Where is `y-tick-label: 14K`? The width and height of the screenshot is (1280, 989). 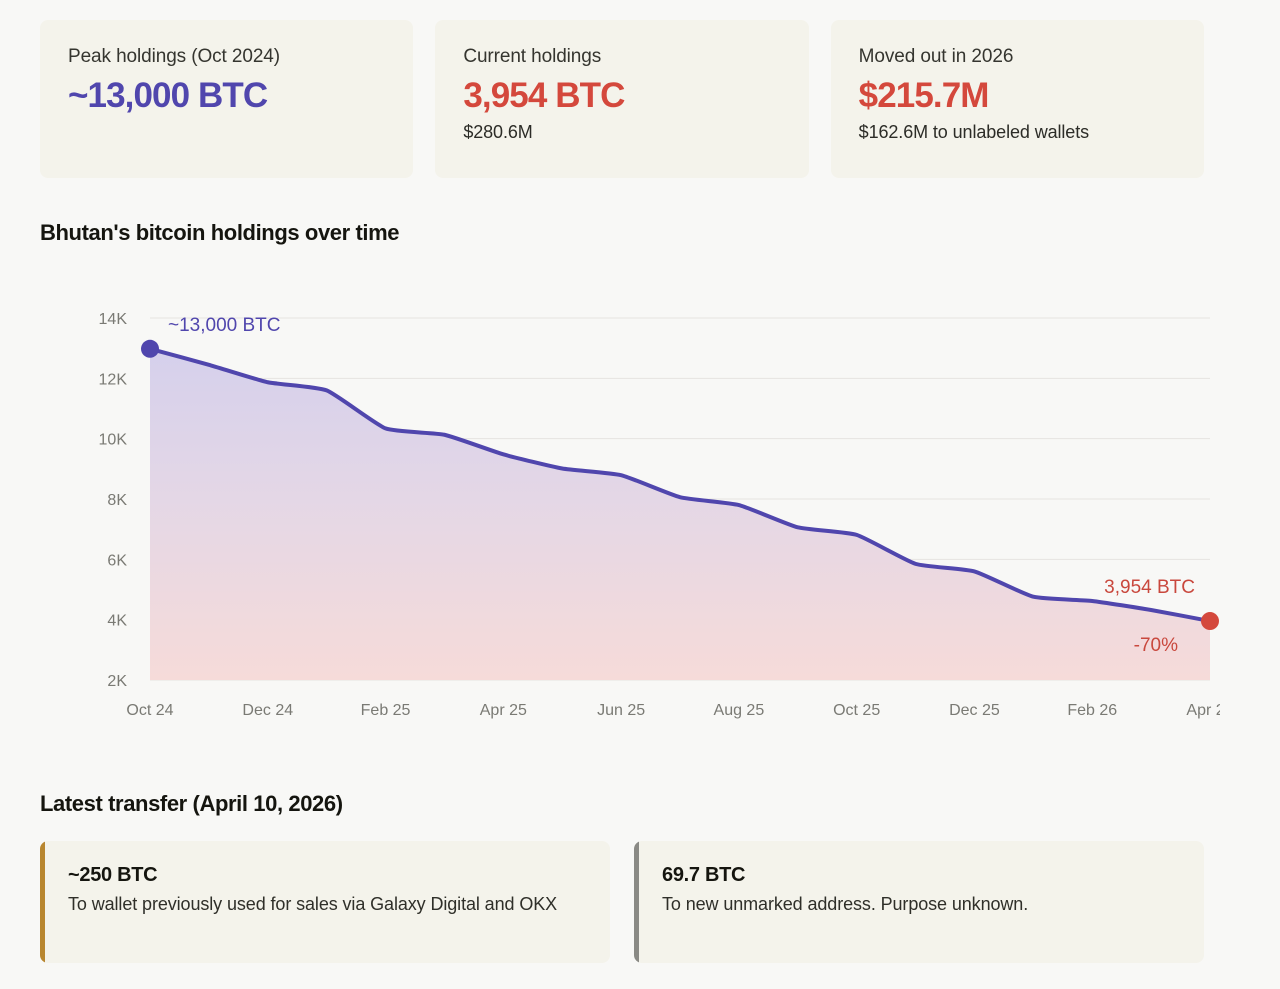 y-tick-label: 14K is located at coordinates (113, 319).